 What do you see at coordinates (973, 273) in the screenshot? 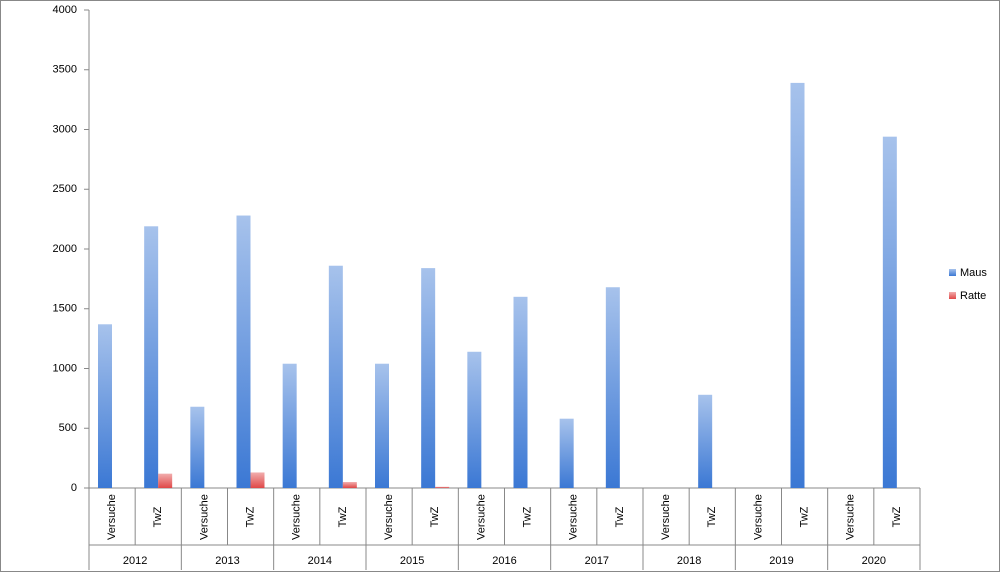
I see `legend-label: Maus` at bounding box center [973, 273].